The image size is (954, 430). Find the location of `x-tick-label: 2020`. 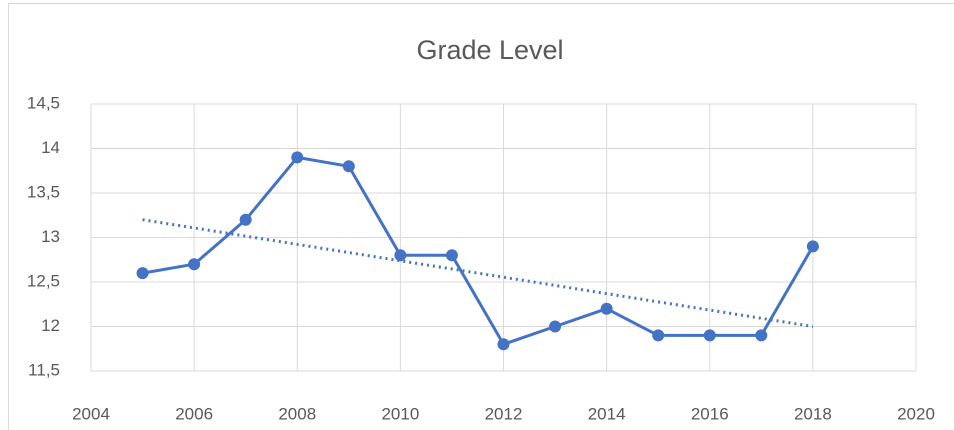

x-tick-label: 2020 is located at coordinates (916, 413).